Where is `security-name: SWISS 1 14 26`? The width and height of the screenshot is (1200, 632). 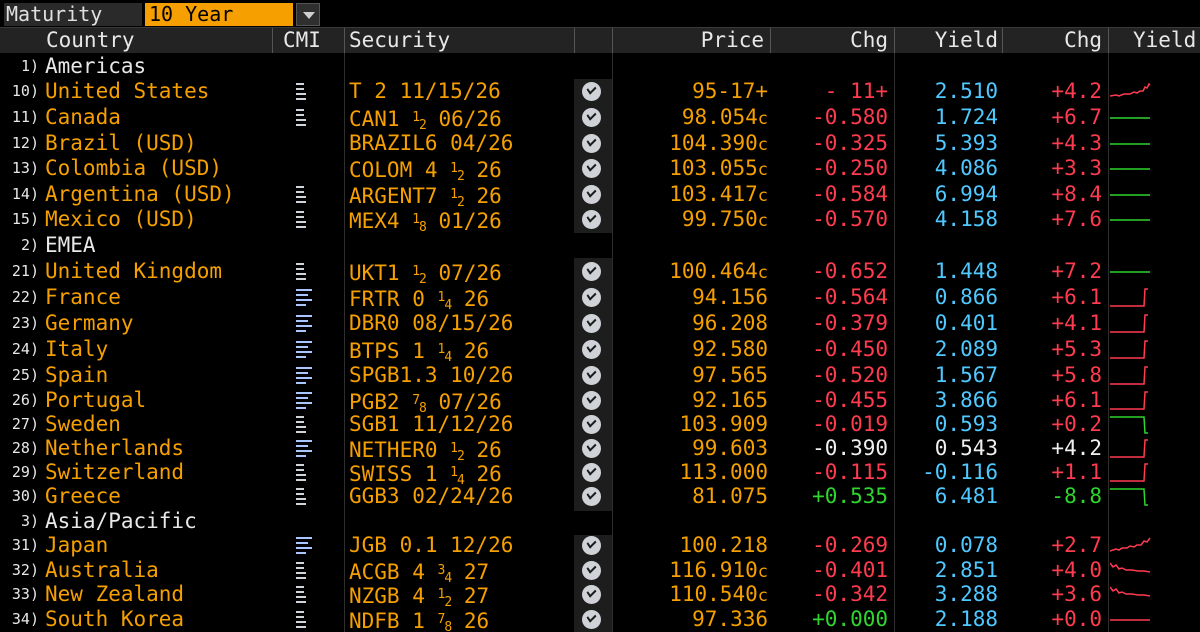
security-name: SWISS 1 14 26 is located at coordinates (425, 476).